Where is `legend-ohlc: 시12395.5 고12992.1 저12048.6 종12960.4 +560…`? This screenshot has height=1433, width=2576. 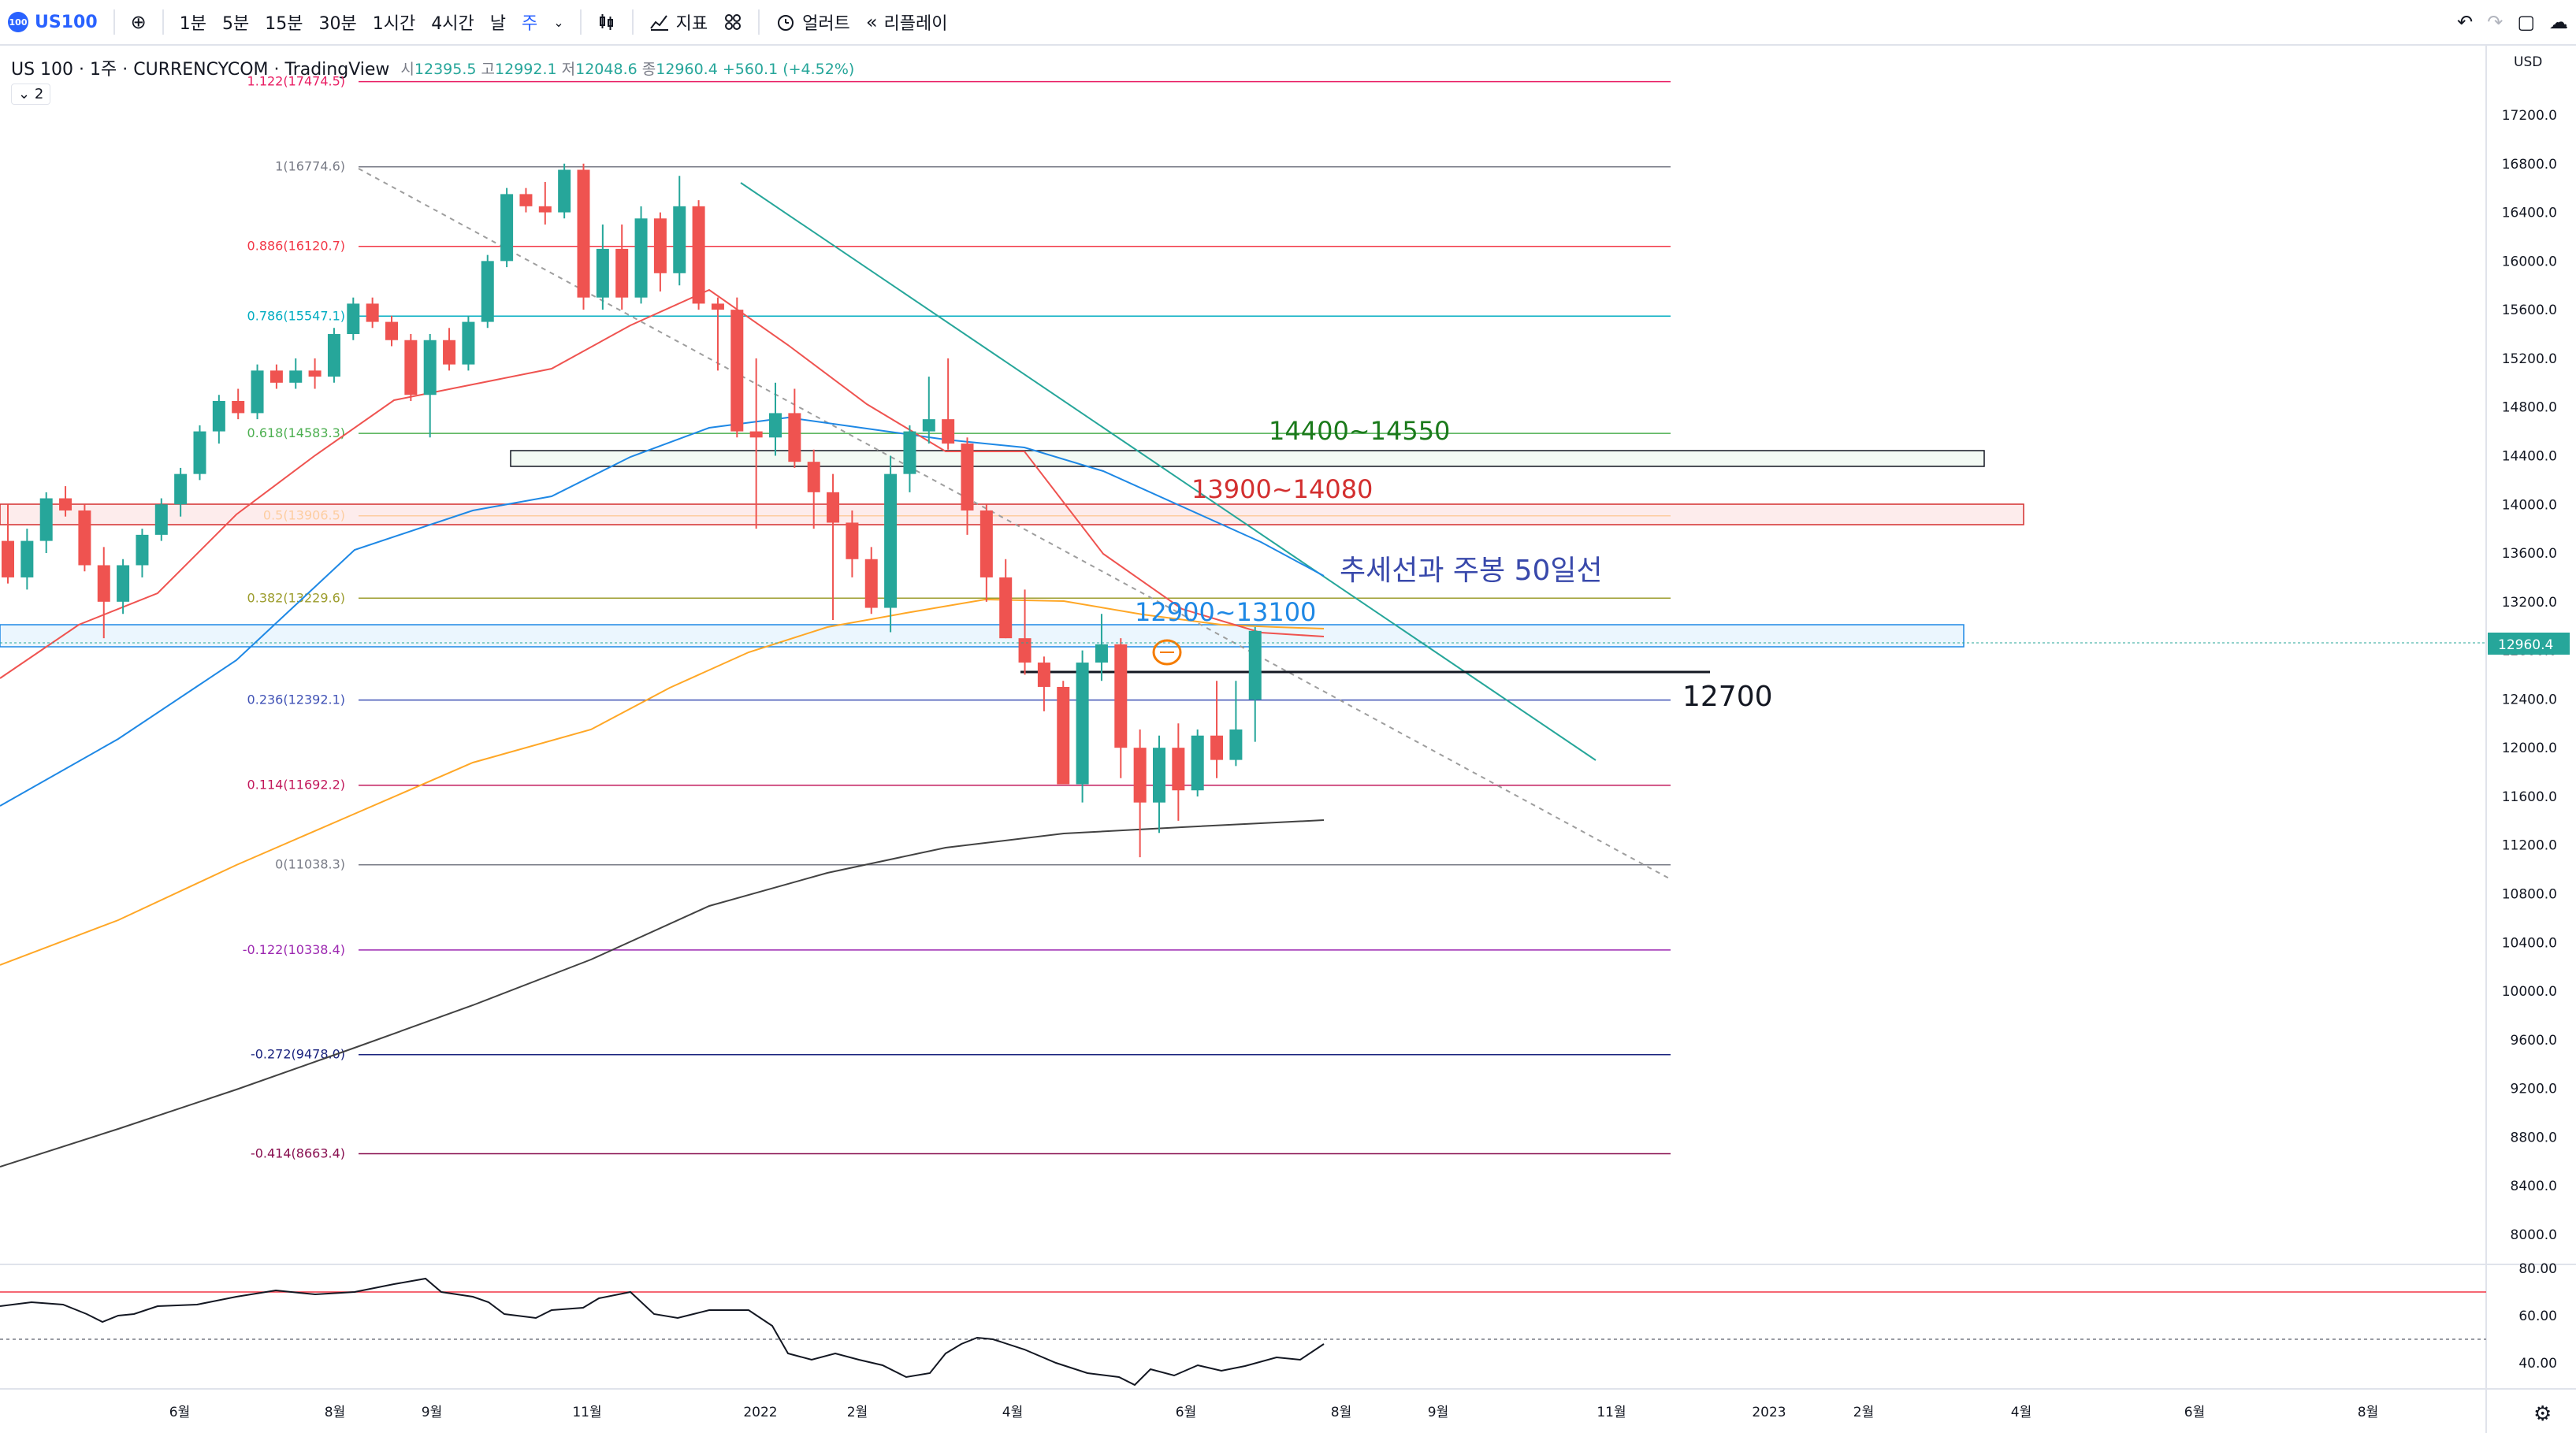 legend-ohlc: 시12395.5 고12992.1 저12048.6 종12960.4 +560… is located at coordinates (627, 68).